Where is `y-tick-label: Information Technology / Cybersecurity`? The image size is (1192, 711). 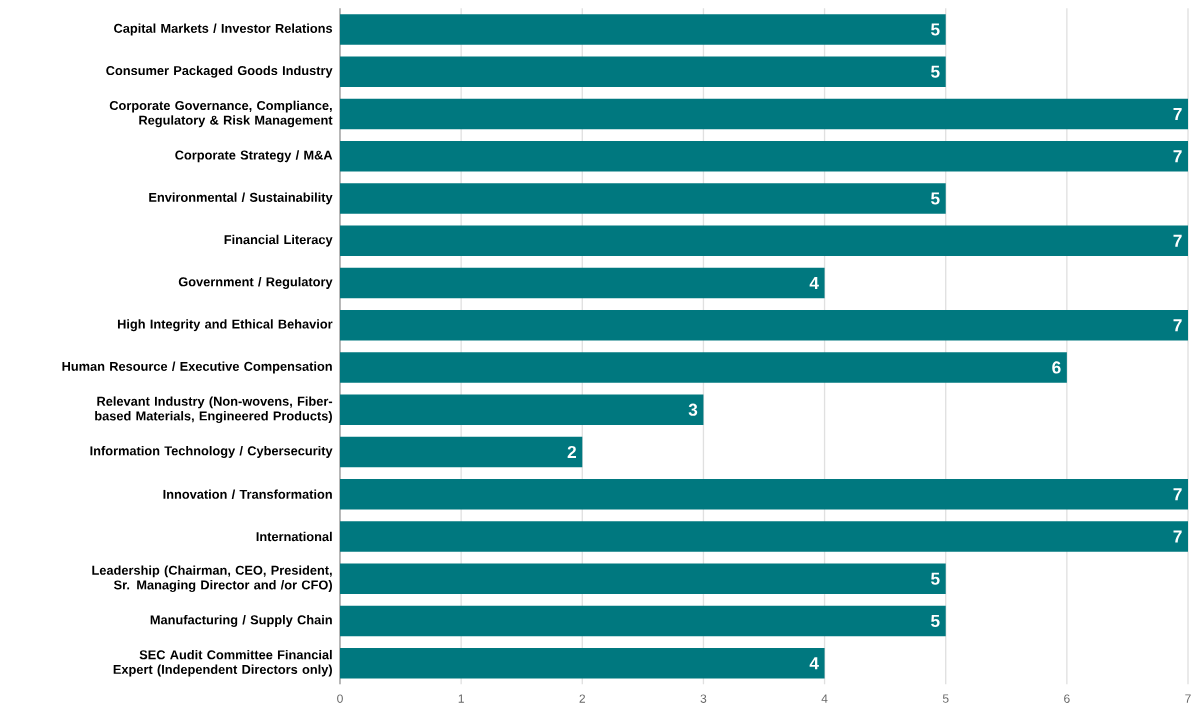
y-tick-label: Information Technology / Cybersecurity is located at coordinates (211, 451).